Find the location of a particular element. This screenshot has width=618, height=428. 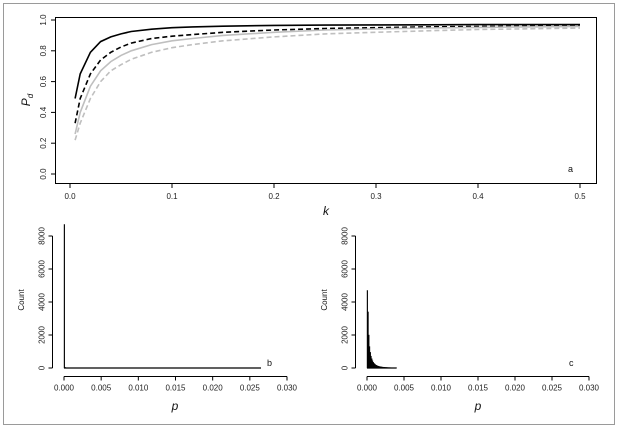

panel-b-letter: b is located at coordinates (269, 363).